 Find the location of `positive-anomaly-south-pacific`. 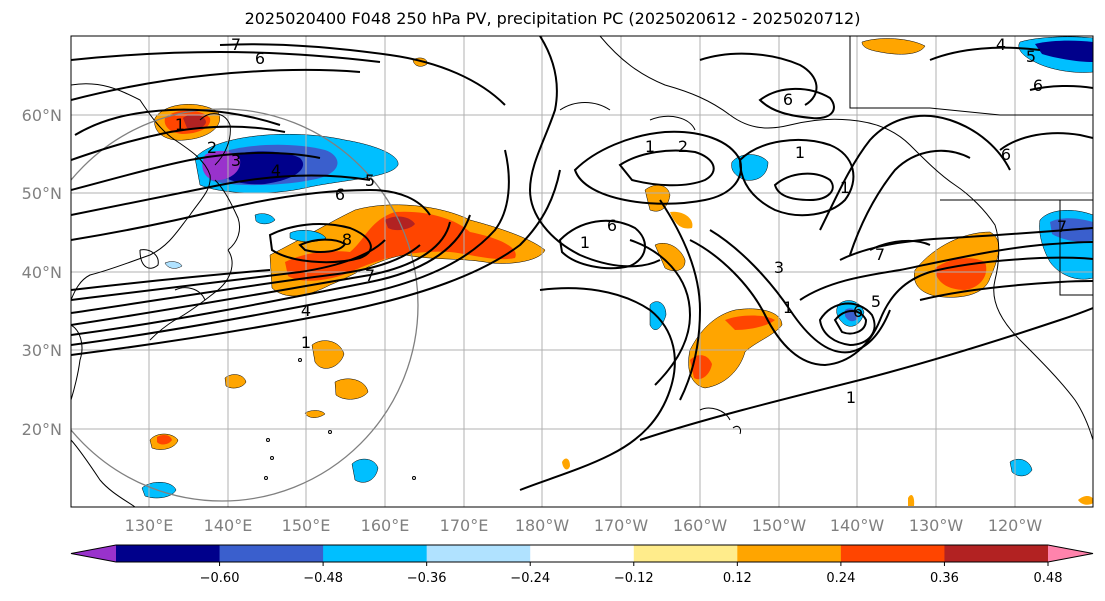

positive-anomaly-south-pacific is located at coordinates (735, 348).